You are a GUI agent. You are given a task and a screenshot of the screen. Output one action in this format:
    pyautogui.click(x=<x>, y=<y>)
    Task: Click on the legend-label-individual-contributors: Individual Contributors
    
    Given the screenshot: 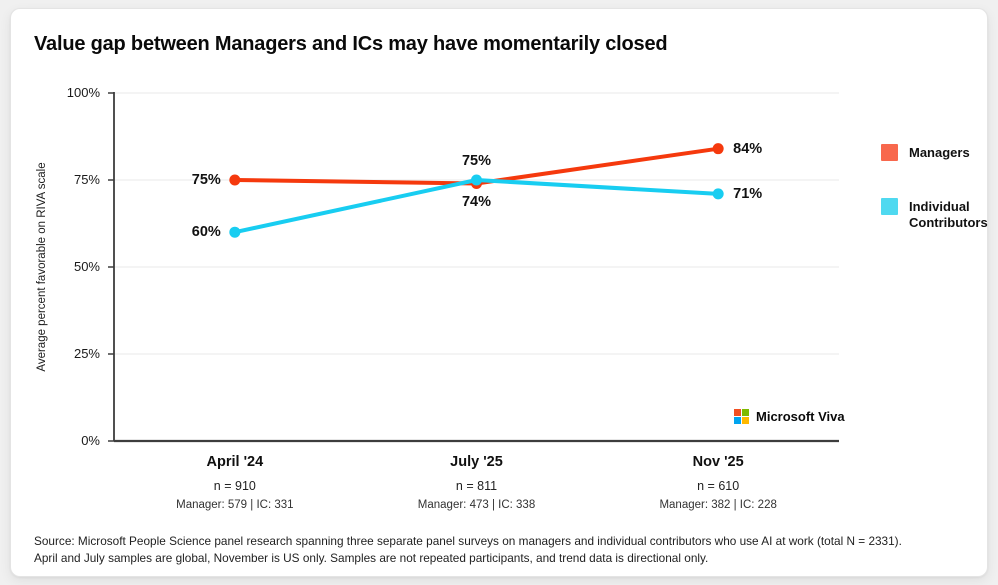 What is the action you would take?
    pyautogui.click(x=948, y=214)
    